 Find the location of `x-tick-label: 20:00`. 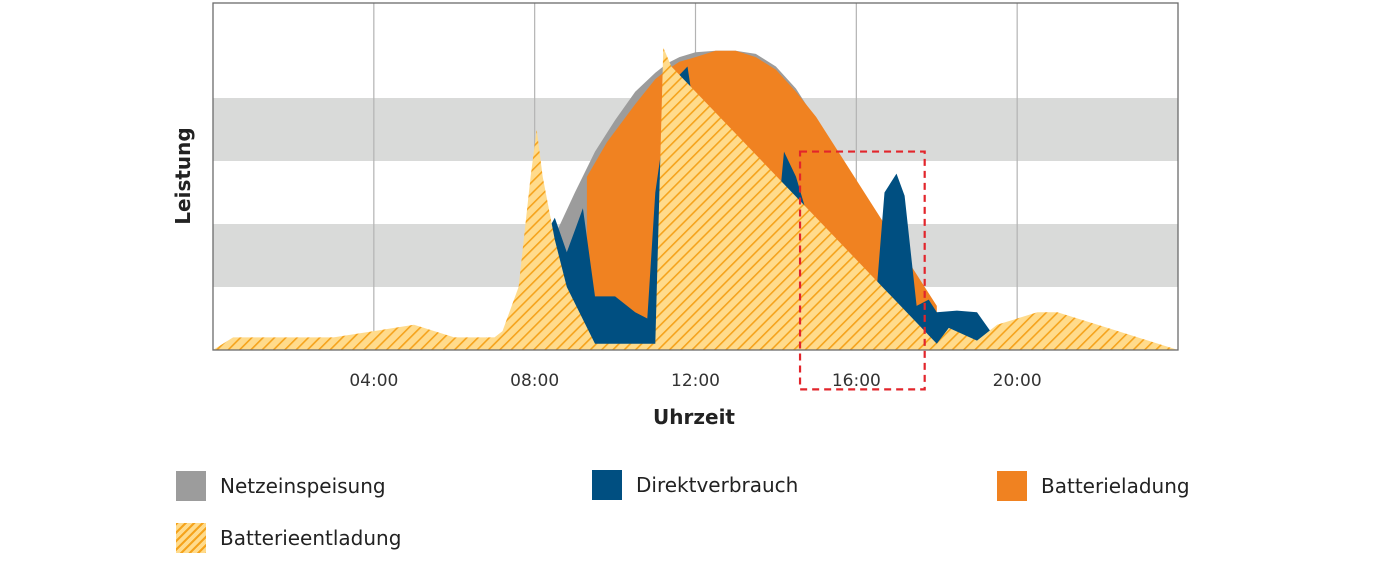

x-tick-label: 20:00 is located at coordinates (1017, 381).